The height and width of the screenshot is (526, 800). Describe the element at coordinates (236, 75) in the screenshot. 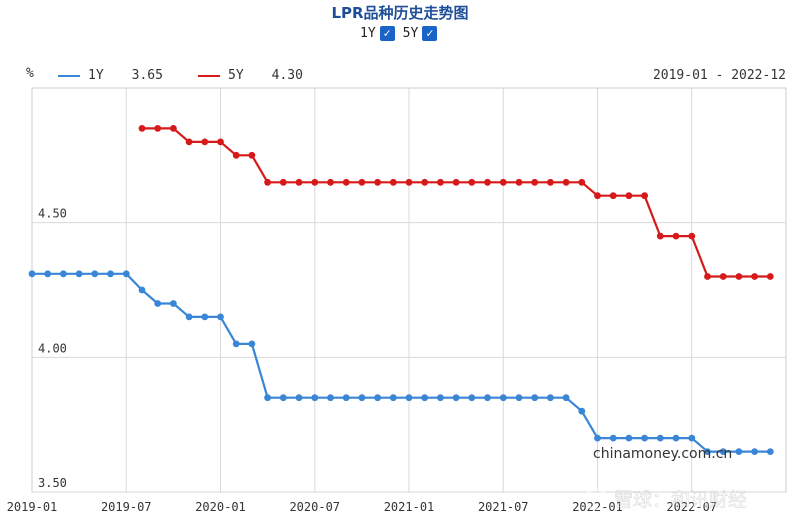

I see `legend-label: 5Y` at that location.